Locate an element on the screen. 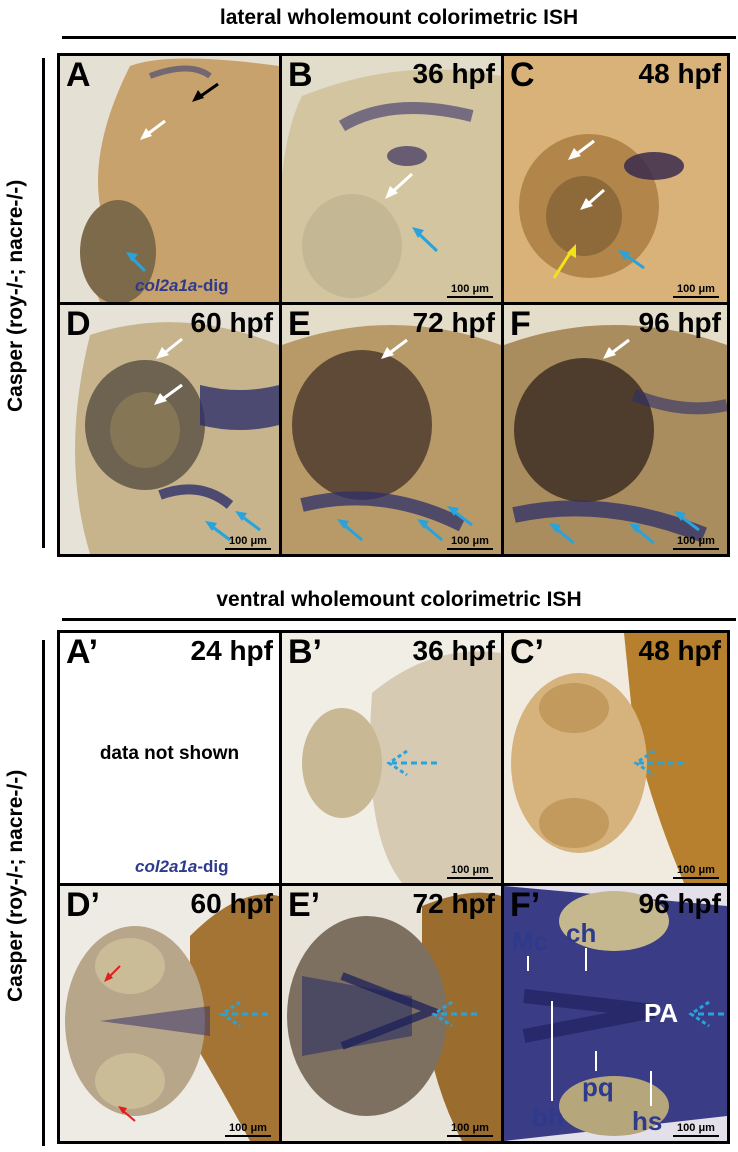 Image resolution: width=738 pixels, height=1152 pixels. panel-b-scalebar: 100 μm is located at coordinates (470, 290).